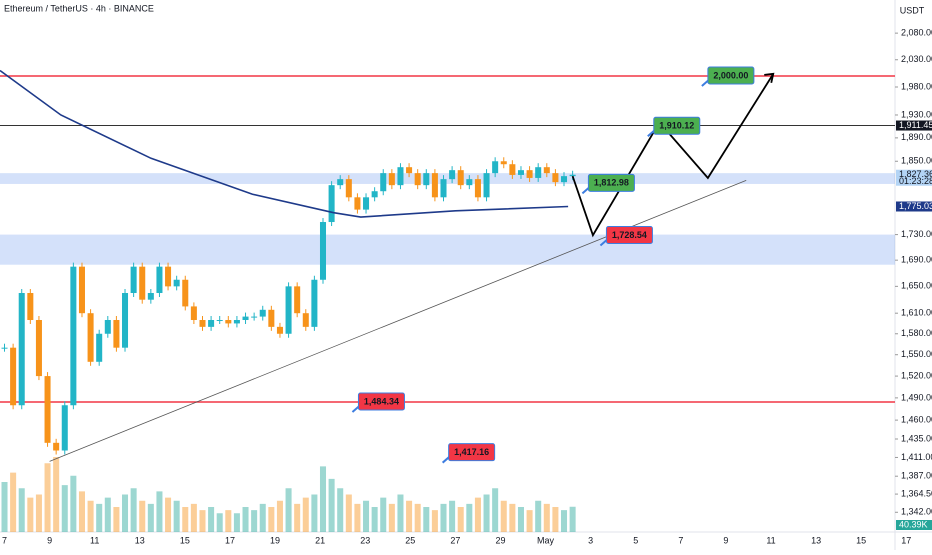 This screenshot has width=932, height=555. Describe the element at coordinates (590, 540) in the screenshot. I see `x-tick-label: 3` at that location.